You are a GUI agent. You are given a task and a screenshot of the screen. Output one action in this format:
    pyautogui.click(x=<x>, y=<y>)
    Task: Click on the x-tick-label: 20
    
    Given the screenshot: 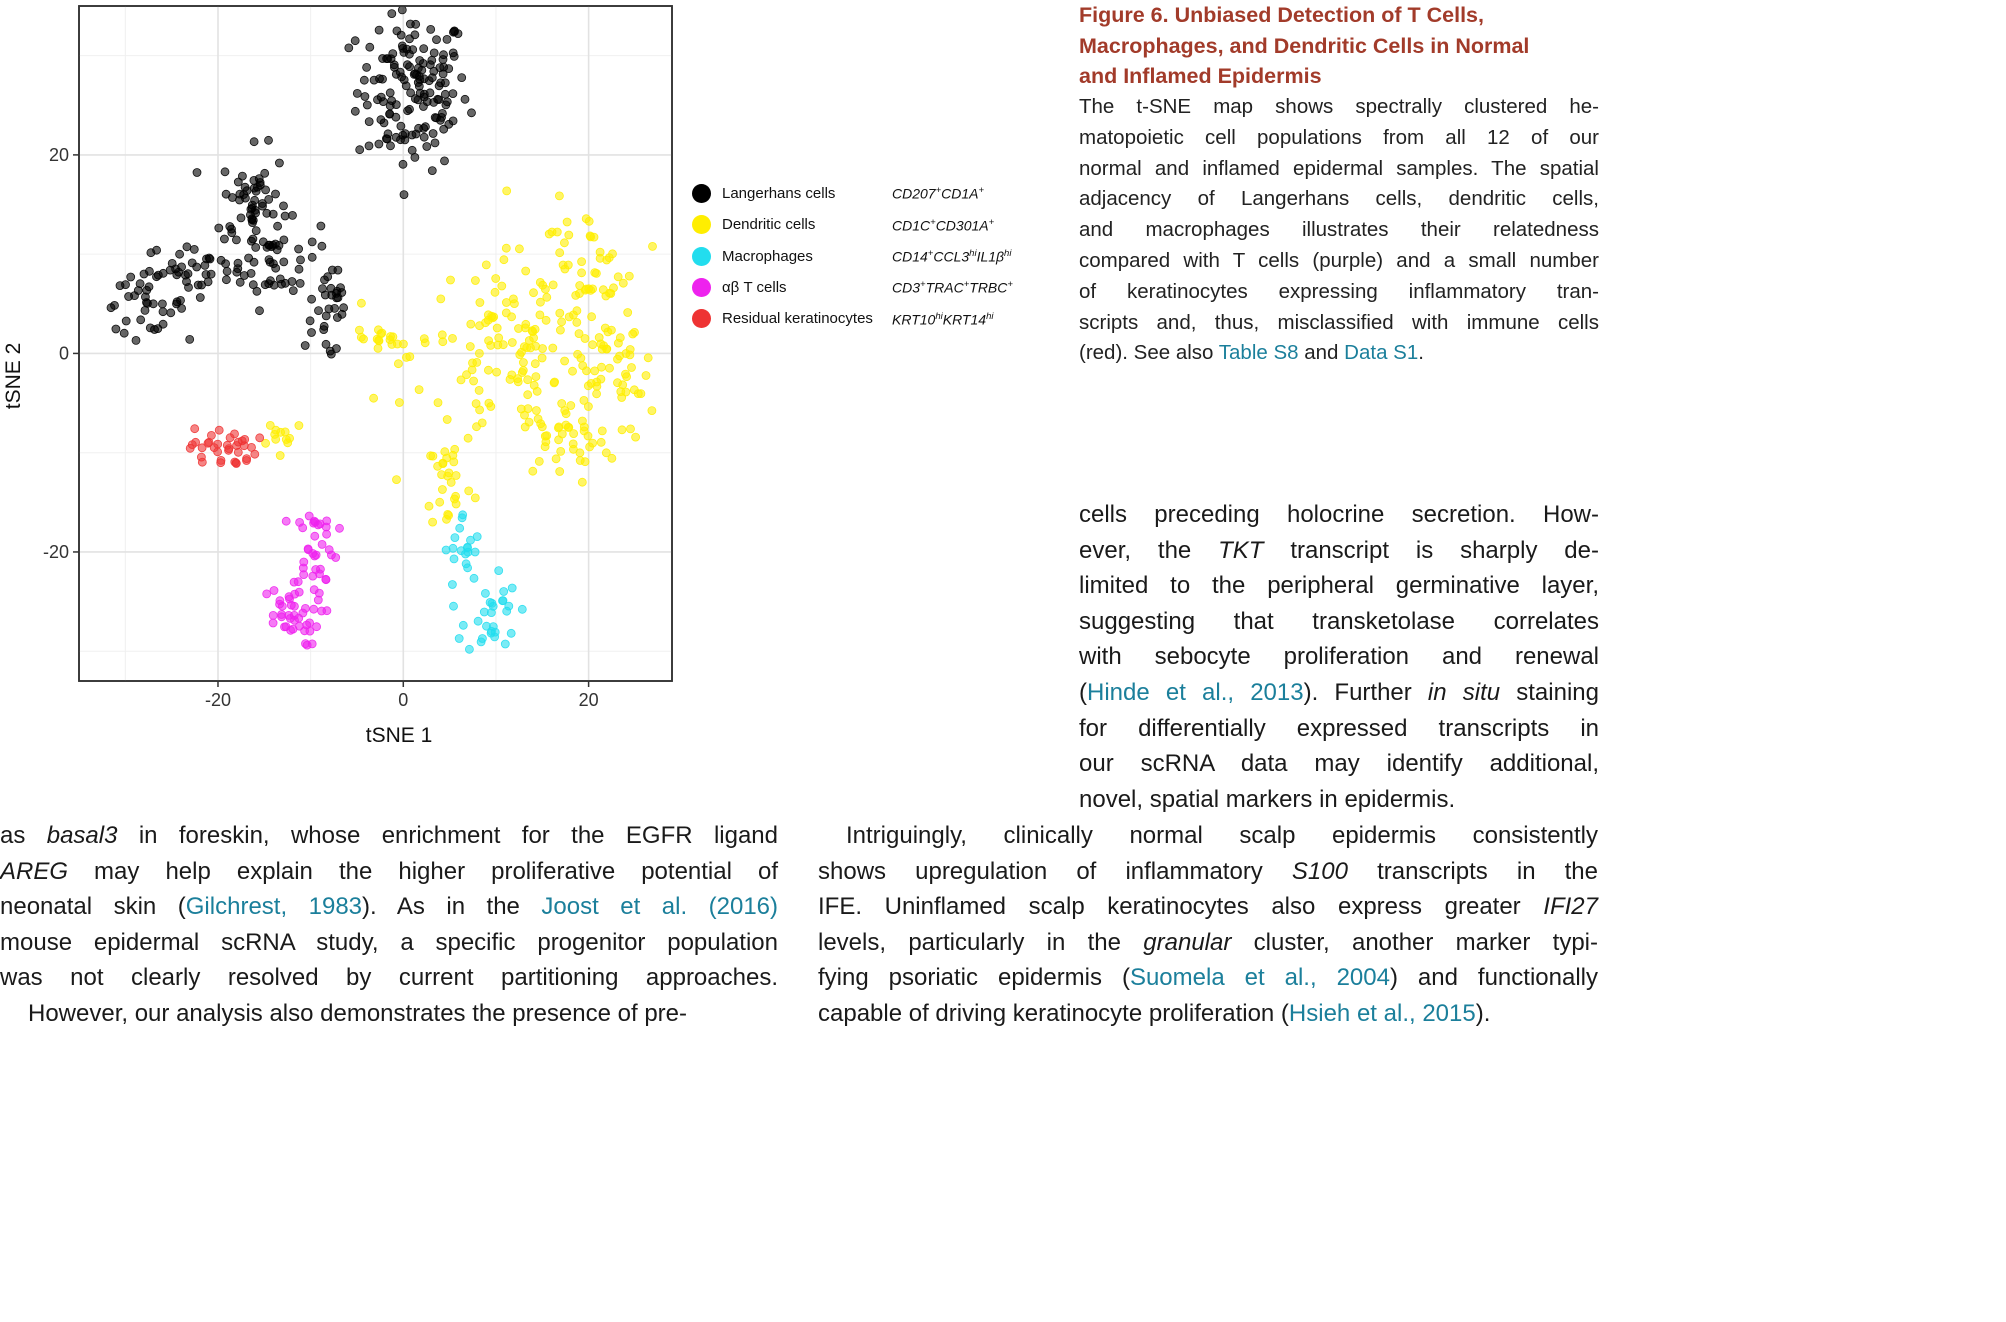 What is the action you would take?
    pyautogui.click(x=589, y=700)
    